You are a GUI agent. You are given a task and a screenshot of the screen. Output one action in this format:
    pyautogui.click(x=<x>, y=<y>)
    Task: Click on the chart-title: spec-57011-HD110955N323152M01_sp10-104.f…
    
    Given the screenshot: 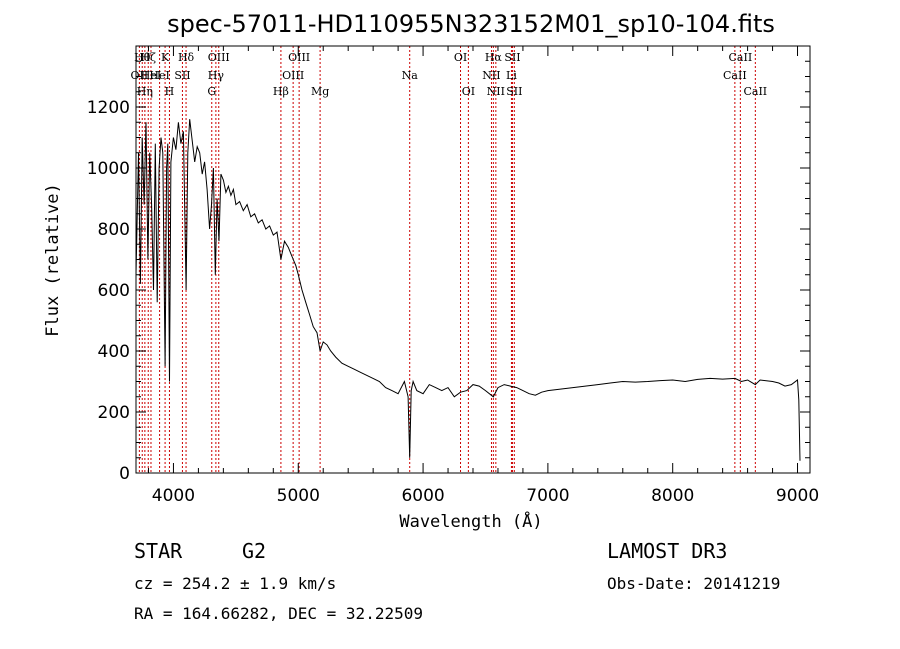 What is the action you would take?
    pyautogui.click(x=471, y=24)
    